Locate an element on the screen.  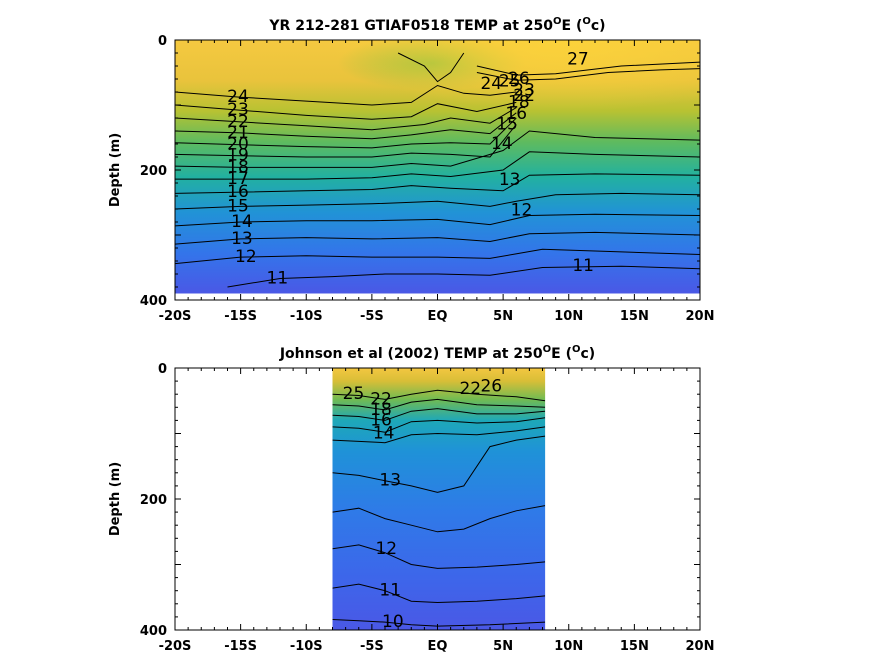
contour-label: 20 is located at coordinates (238, 145).